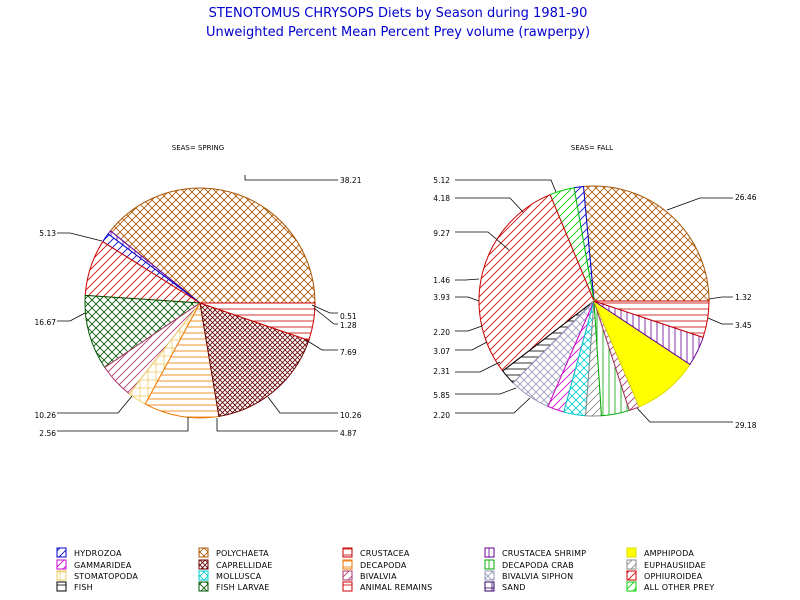  I want to click on pie-slice-decapoda, so click(182, 360).